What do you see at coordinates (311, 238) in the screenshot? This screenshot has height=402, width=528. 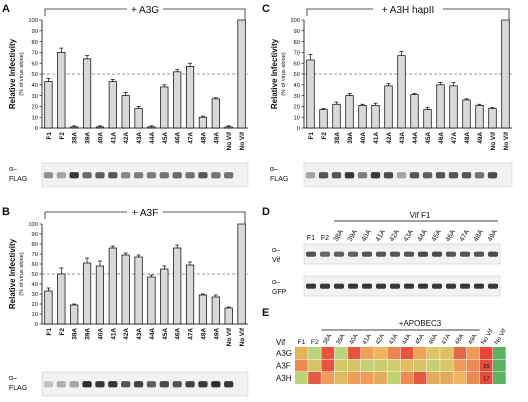 I see `lane-label: F1` at bounding box center [311, 238].